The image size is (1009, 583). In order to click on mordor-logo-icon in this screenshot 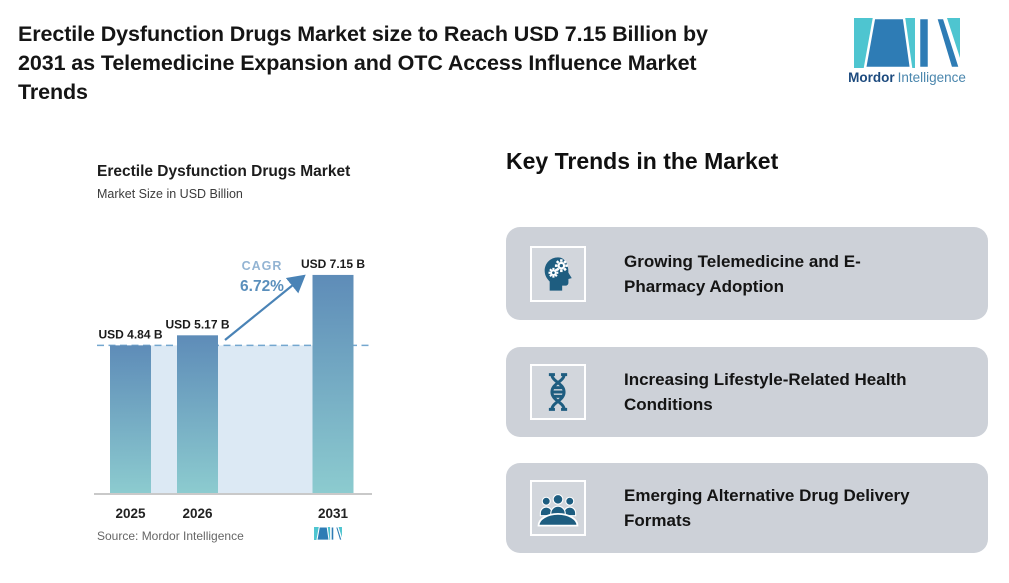, I will do `click(908, 44)`.